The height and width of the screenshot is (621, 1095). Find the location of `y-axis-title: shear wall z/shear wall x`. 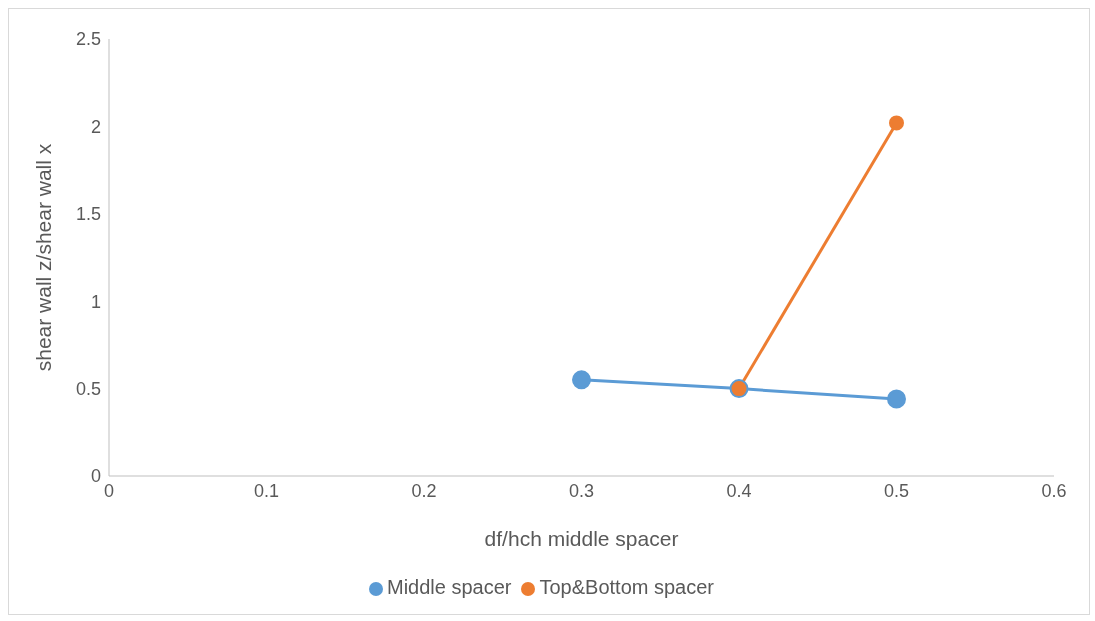

y-axis-title: shear wall z/shear wall x is located at coordinates (44, 257).